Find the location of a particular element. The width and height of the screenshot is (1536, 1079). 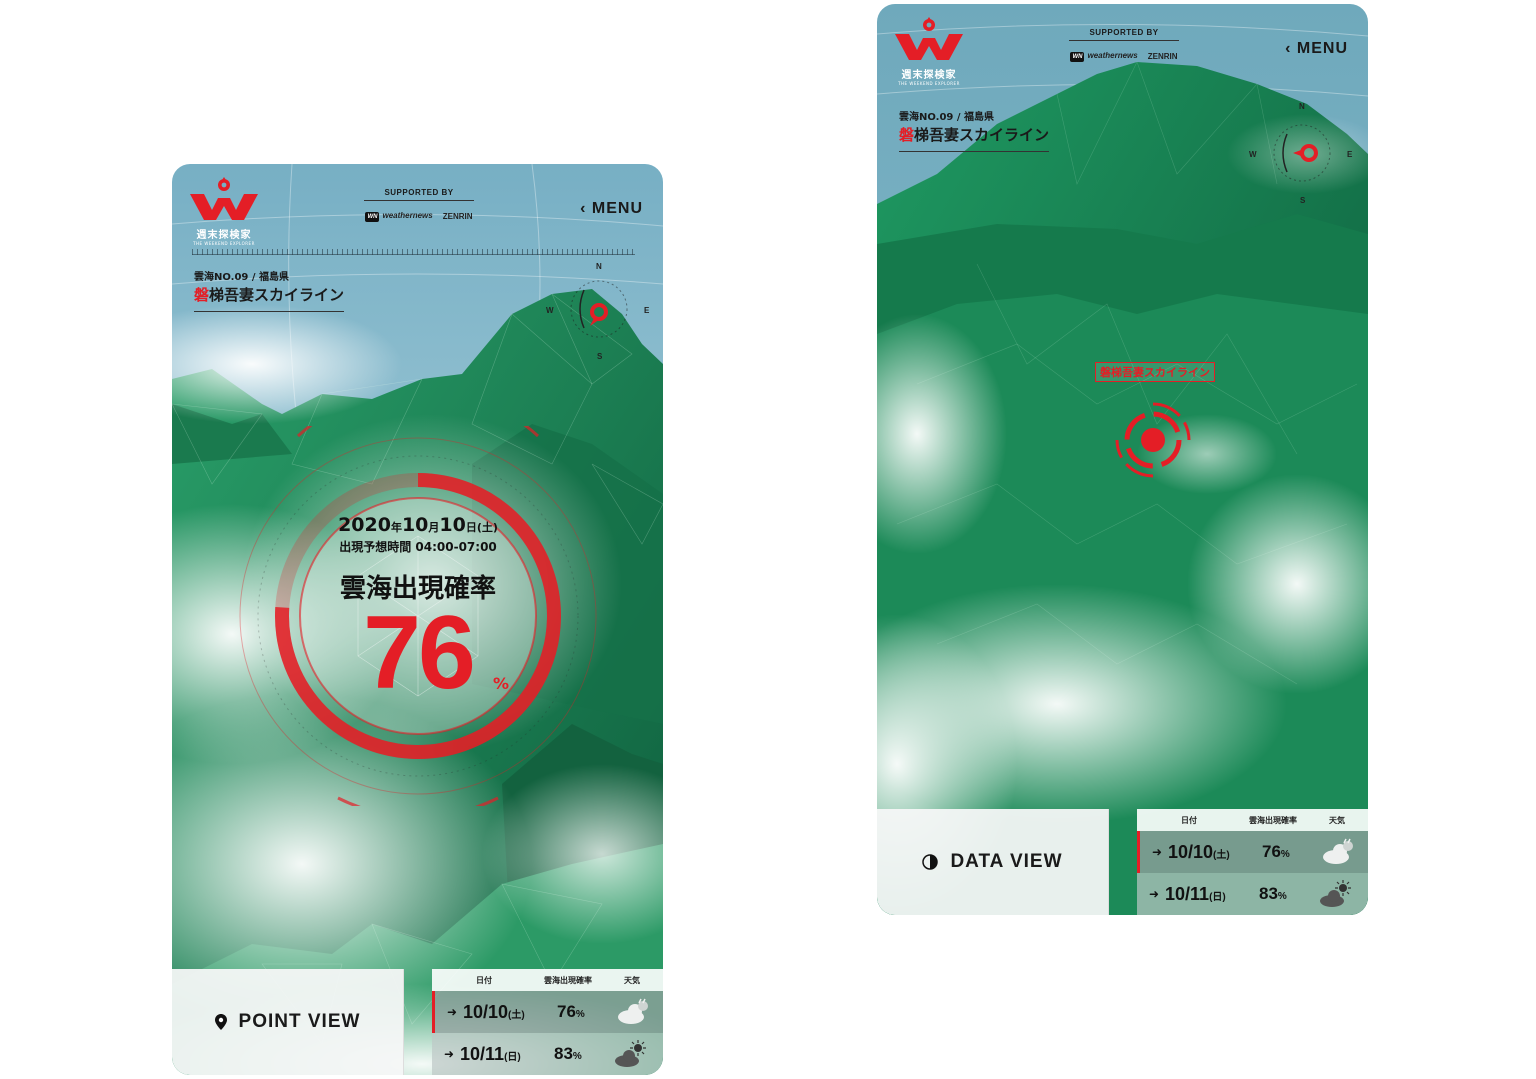

forecast-time: 出現予想時間 04:00-07:00 is located at coordinates (418, 547).